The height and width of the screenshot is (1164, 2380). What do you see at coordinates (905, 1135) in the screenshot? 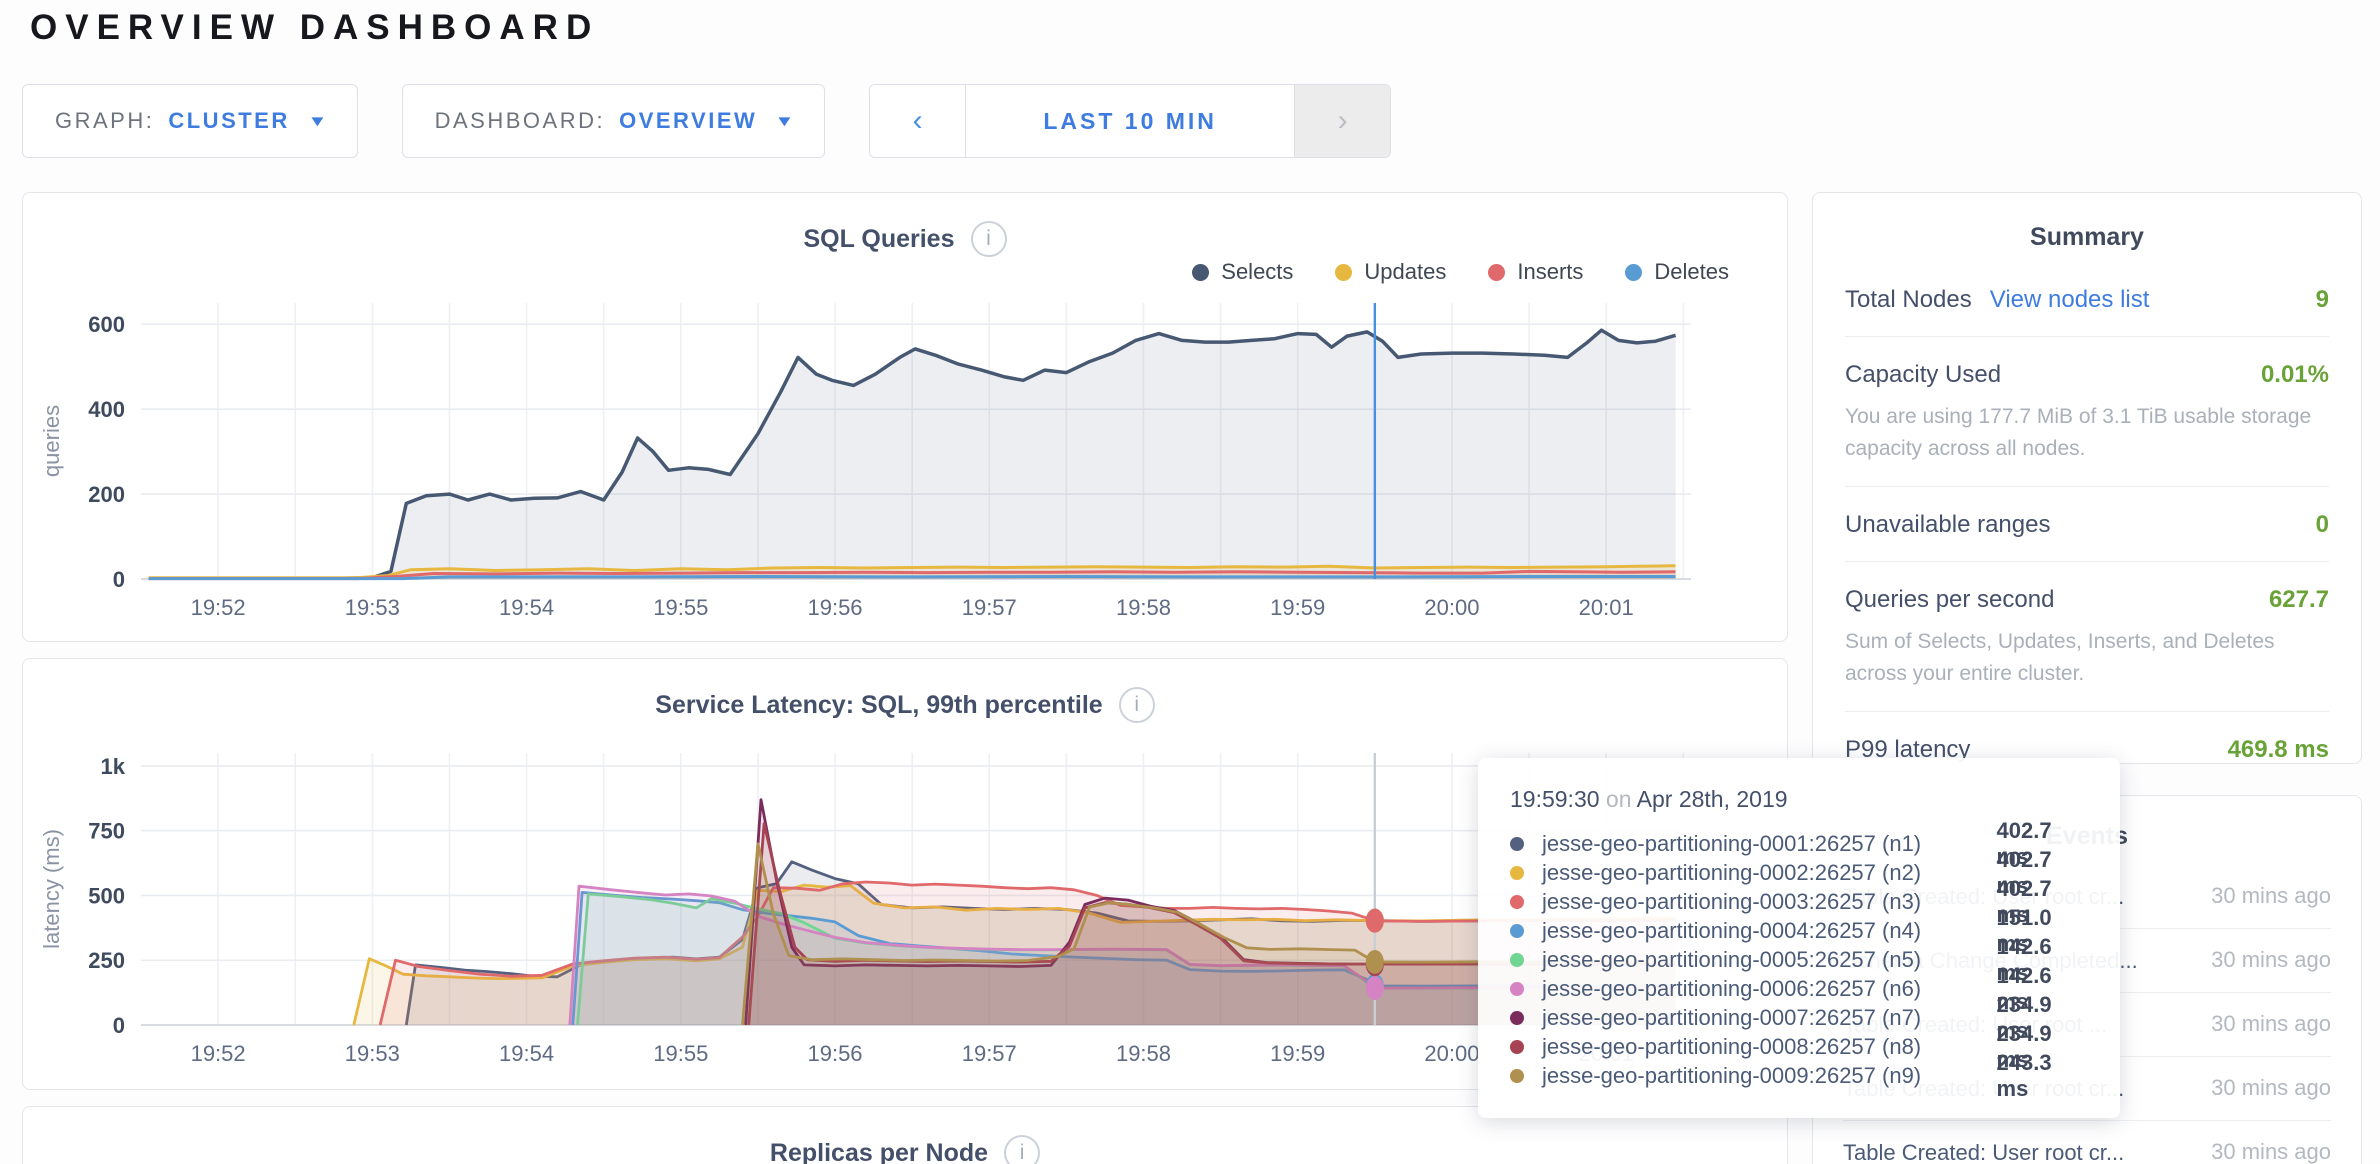
I see `replicas-per-node-panel: Replicas per Node i` at bounding box center [905, 1135].